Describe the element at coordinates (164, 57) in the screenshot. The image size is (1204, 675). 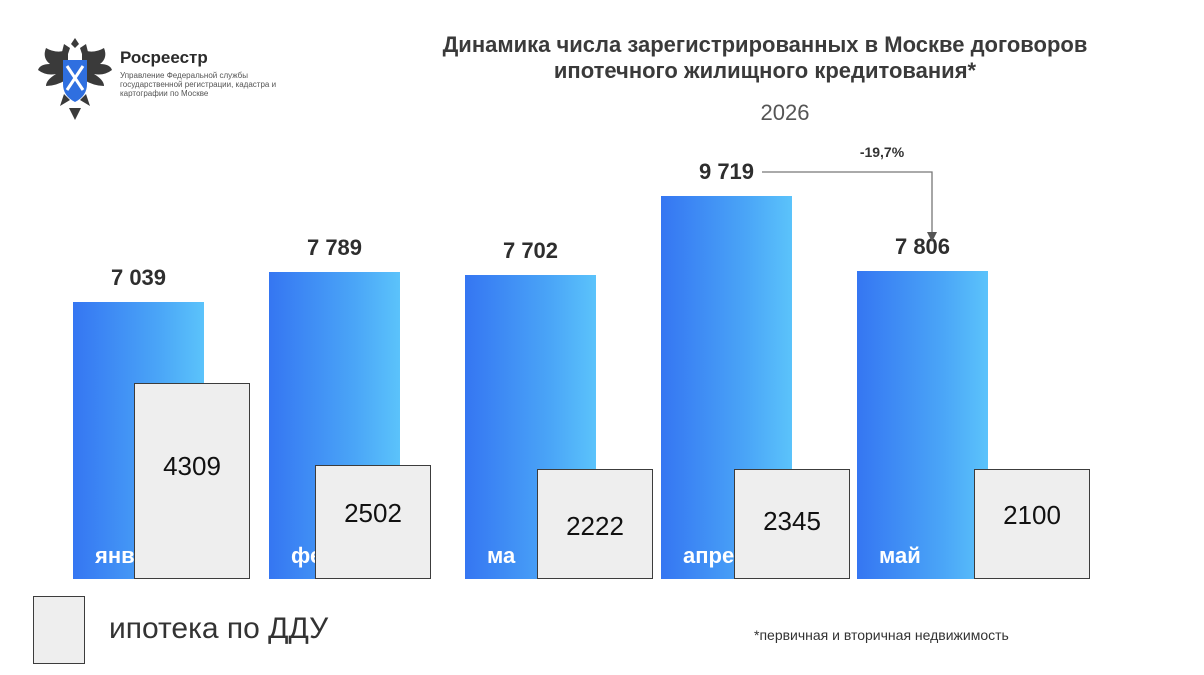
I see `org-name: Росреестр` at that location.